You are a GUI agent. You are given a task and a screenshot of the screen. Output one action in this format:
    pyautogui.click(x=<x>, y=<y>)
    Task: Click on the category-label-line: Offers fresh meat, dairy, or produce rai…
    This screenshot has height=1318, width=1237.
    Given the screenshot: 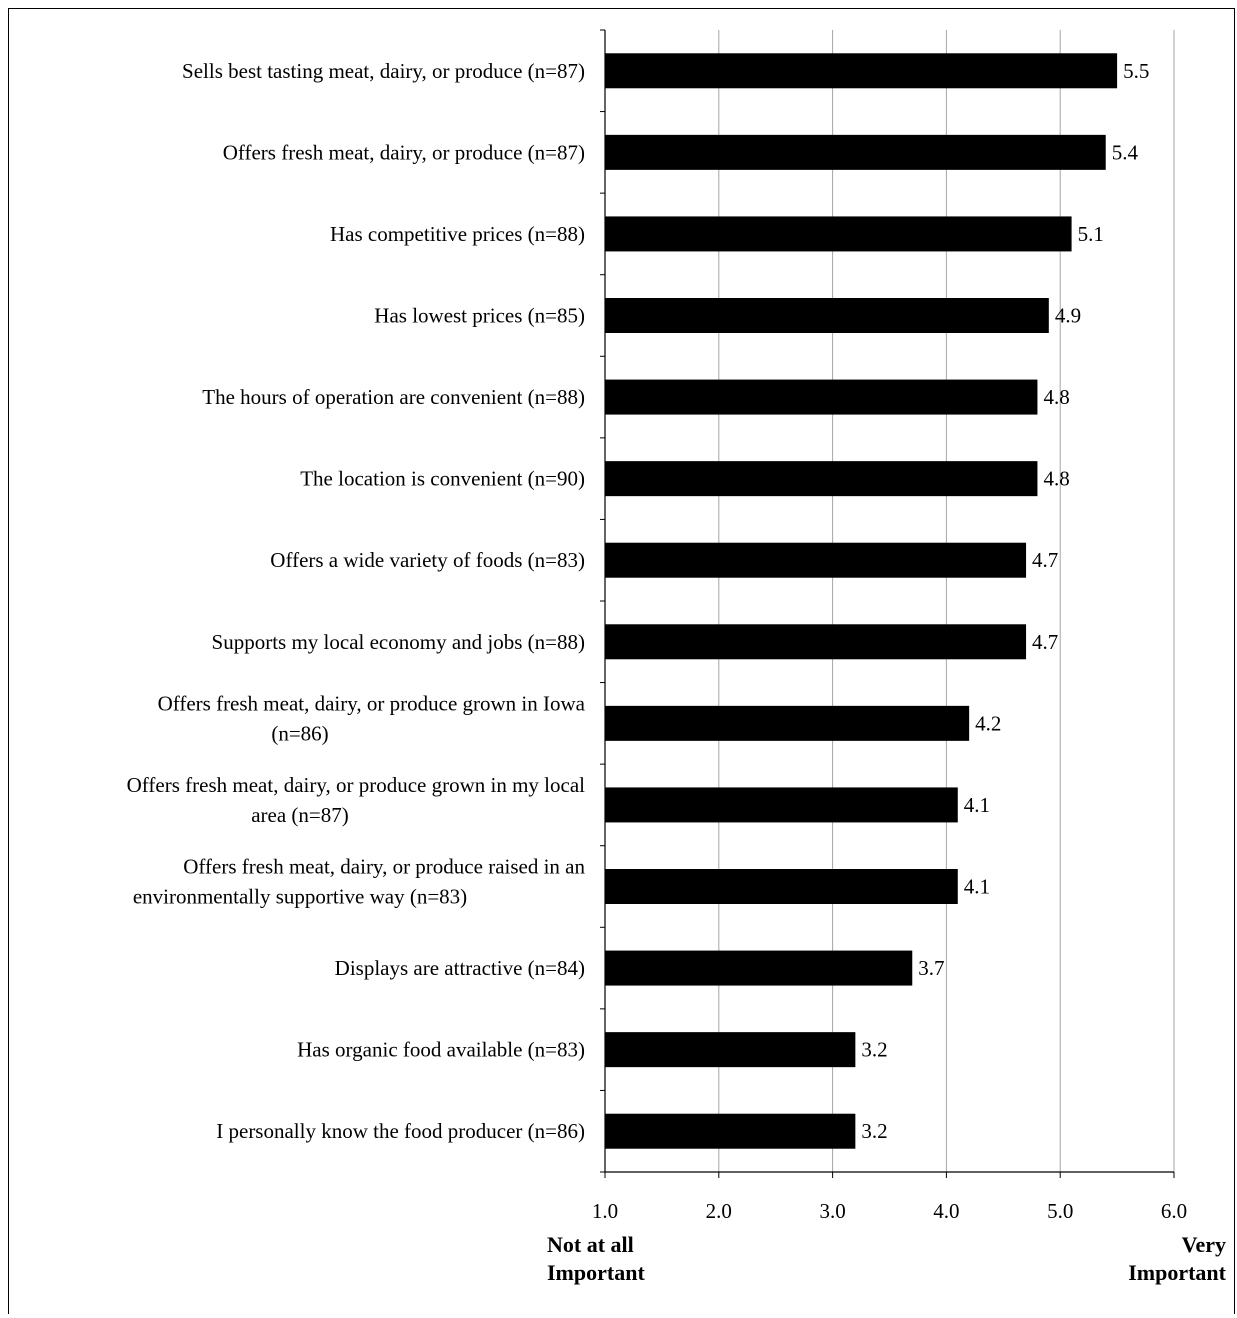 What is the action you would take?
    pyautogui.click(x=384, y=867)
    